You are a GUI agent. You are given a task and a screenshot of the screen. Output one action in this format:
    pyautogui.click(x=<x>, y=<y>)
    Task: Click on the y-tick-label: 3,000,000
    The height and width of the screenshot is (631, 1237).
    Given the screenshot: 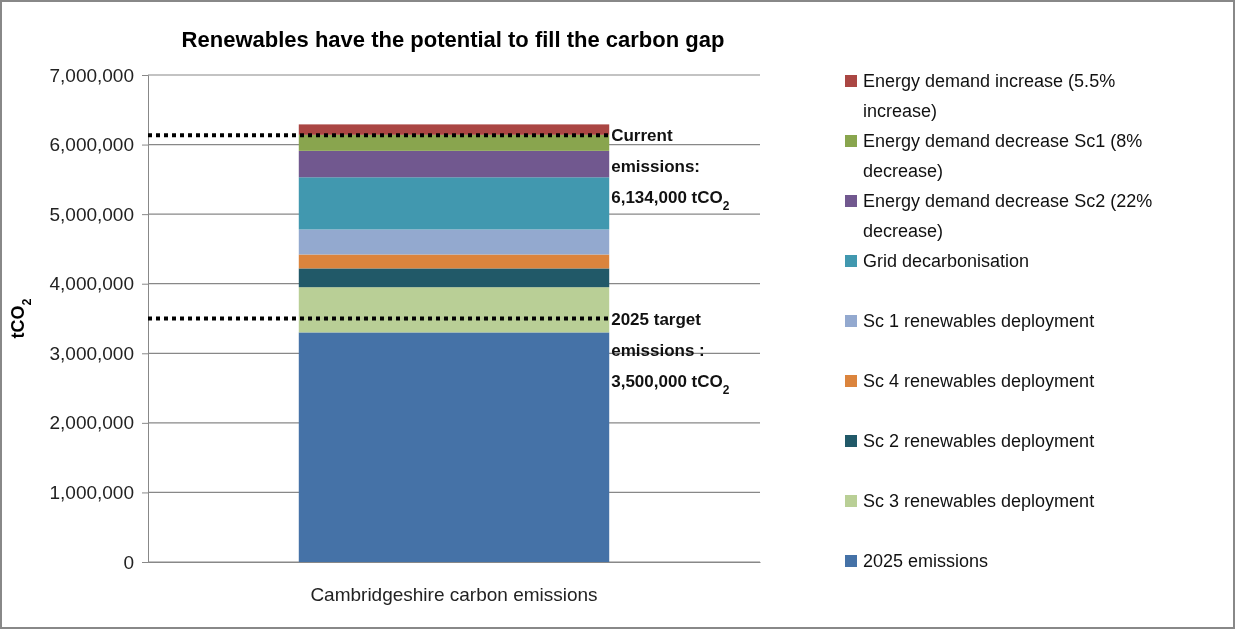 What is the action you would take?
    pyautogui.click(x=91, y=353)
    